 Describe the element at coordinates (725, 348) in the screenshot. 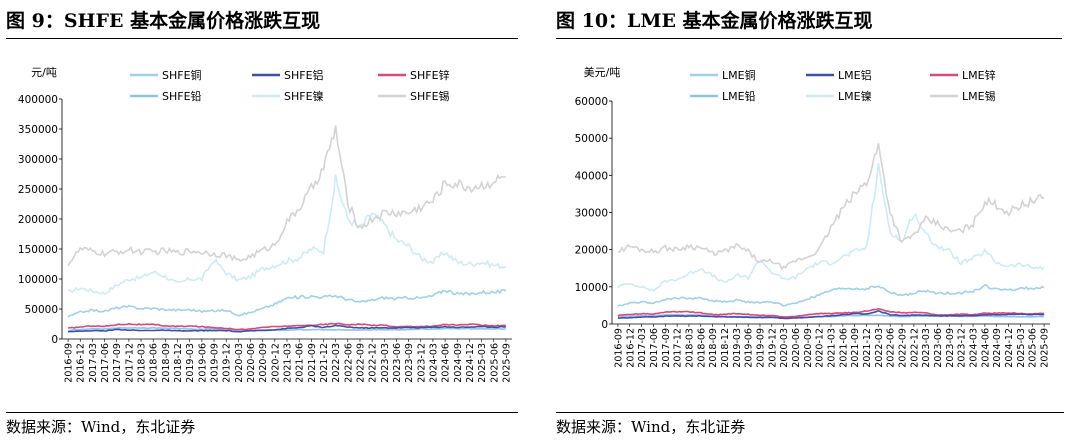

I see `right-x-tick-label: 2018-12` at that location.